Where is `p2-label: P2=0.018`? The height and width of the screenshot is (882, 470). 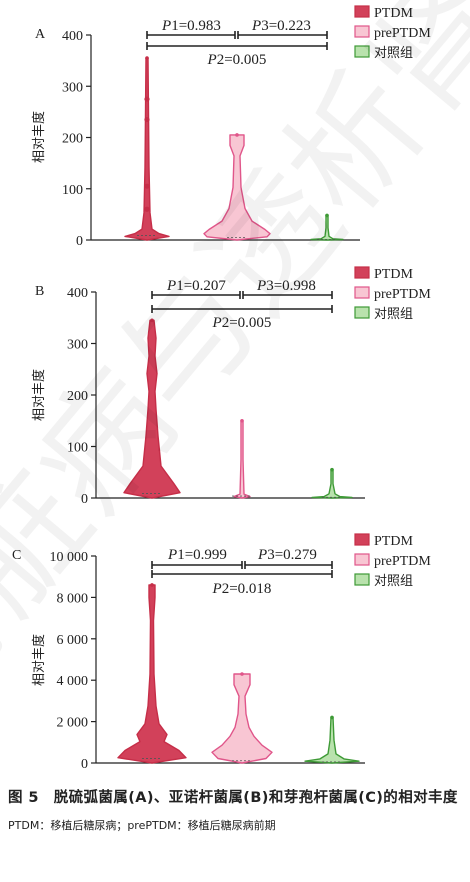
p2-label: P2=0.018 is located at coordinates (242, 589).